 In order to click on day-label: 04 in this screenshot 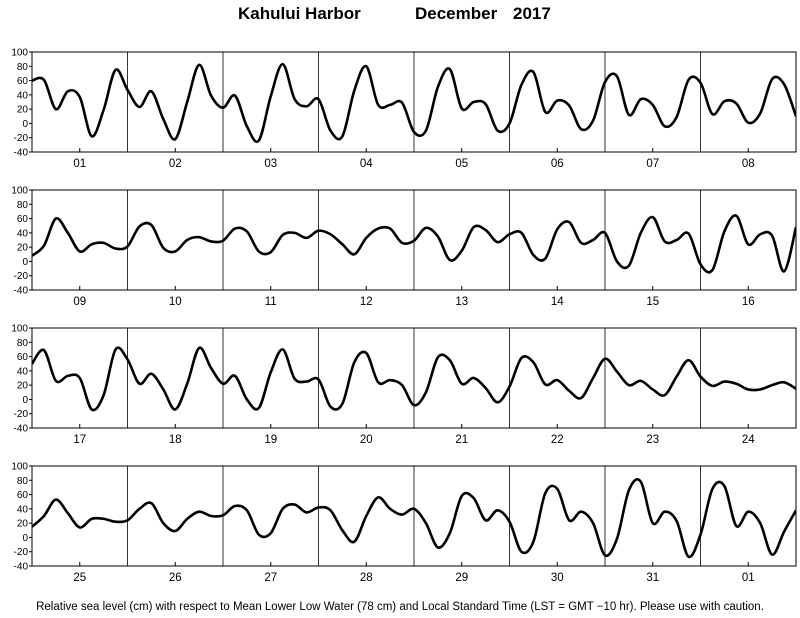, I will do `click(366, 164)`.